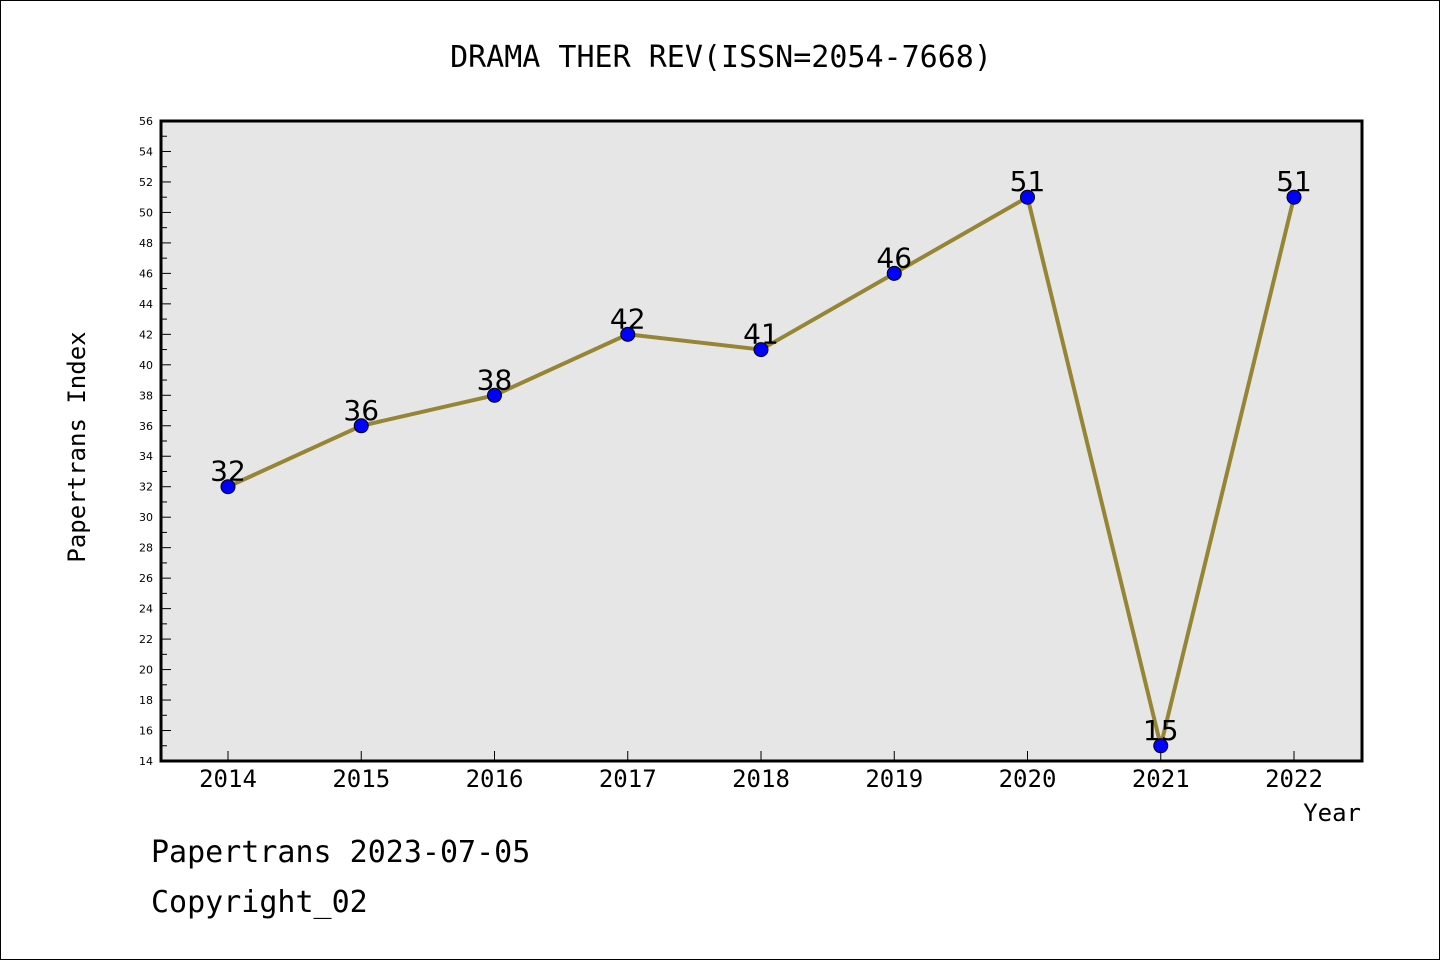 The height and width of the screenshot is (960, 1440). I want to click on x-axis-label: Year, so click(1332, 813).